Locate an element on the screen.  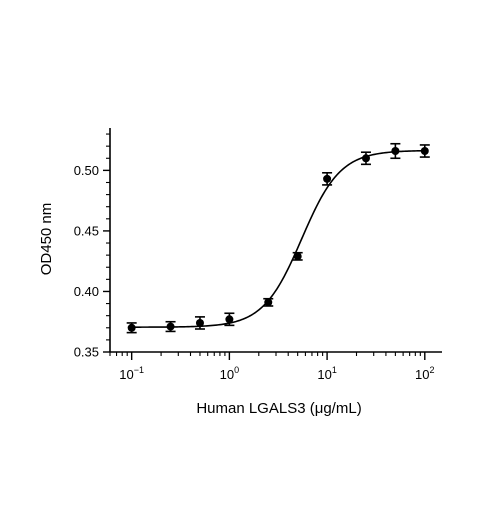
y-tick-label: 0.40 is located at coordinates (86, 291).